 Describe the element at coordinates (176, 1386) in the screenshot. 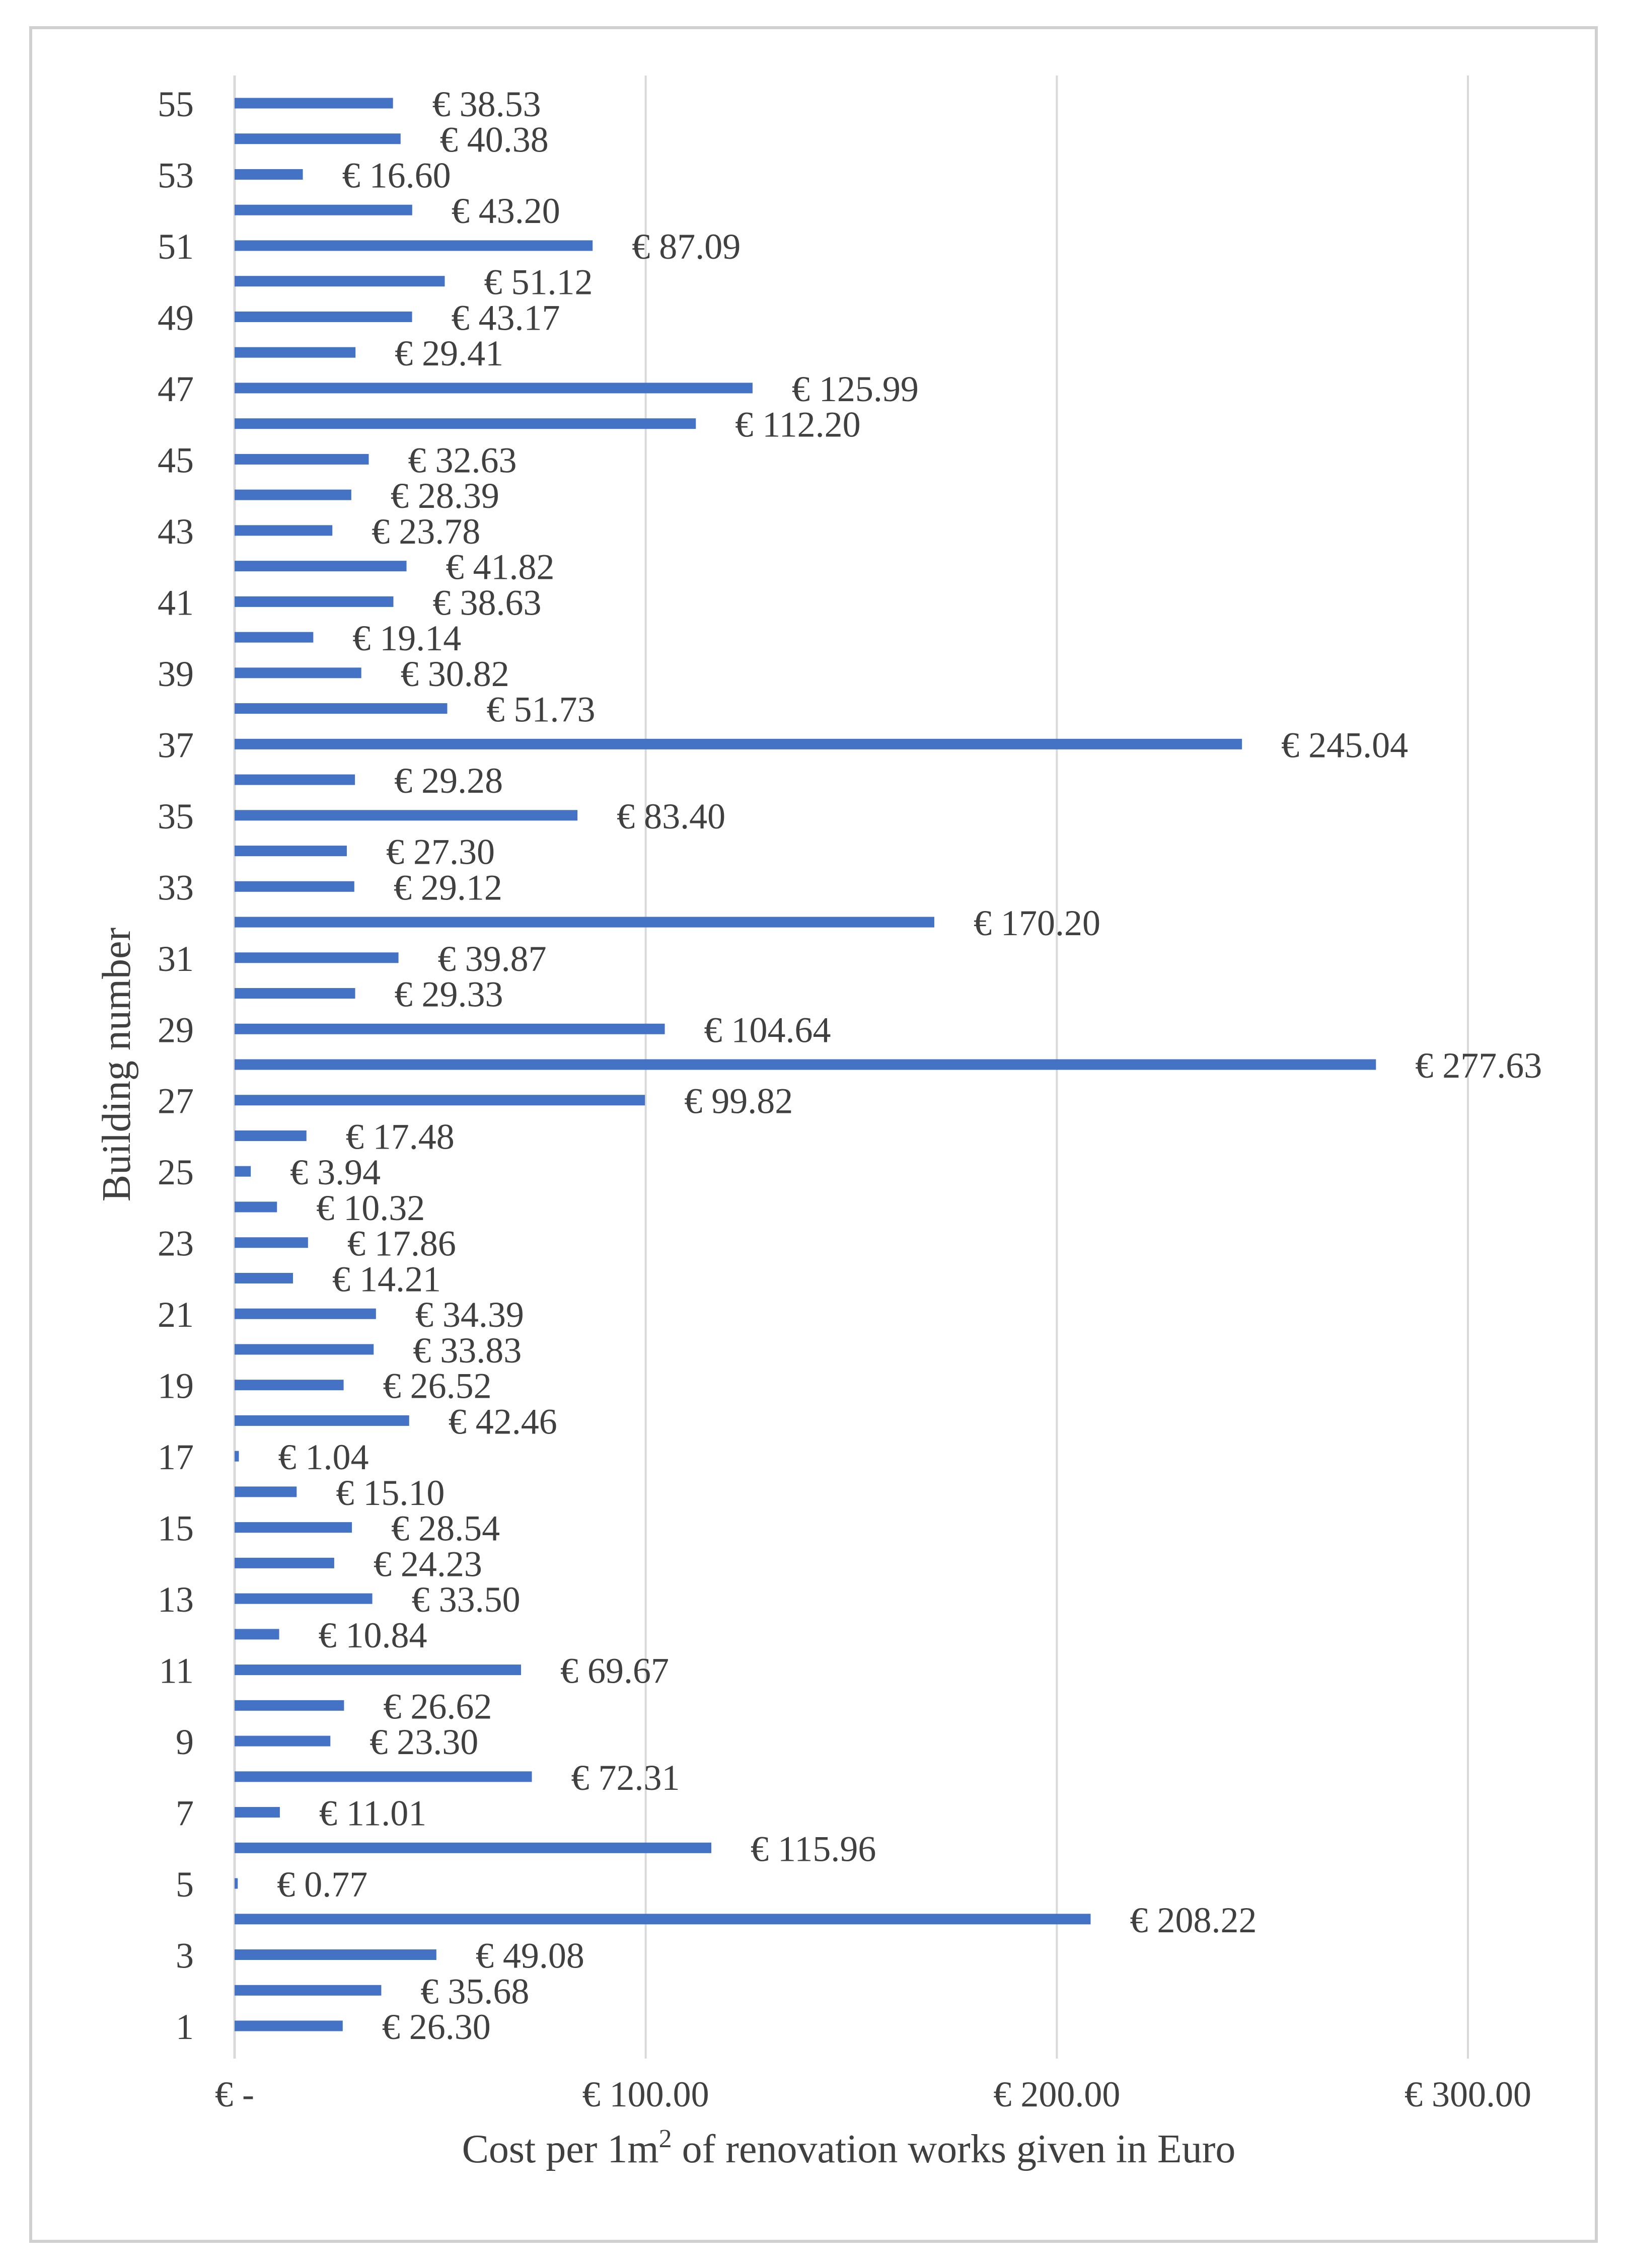

I see `y-tick-label: 19` at that location.